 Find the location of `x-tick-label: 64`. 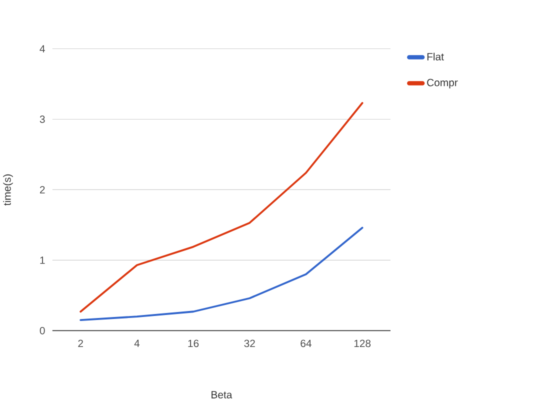

x-tick-label: 64 is located at coordinates (306, 344).